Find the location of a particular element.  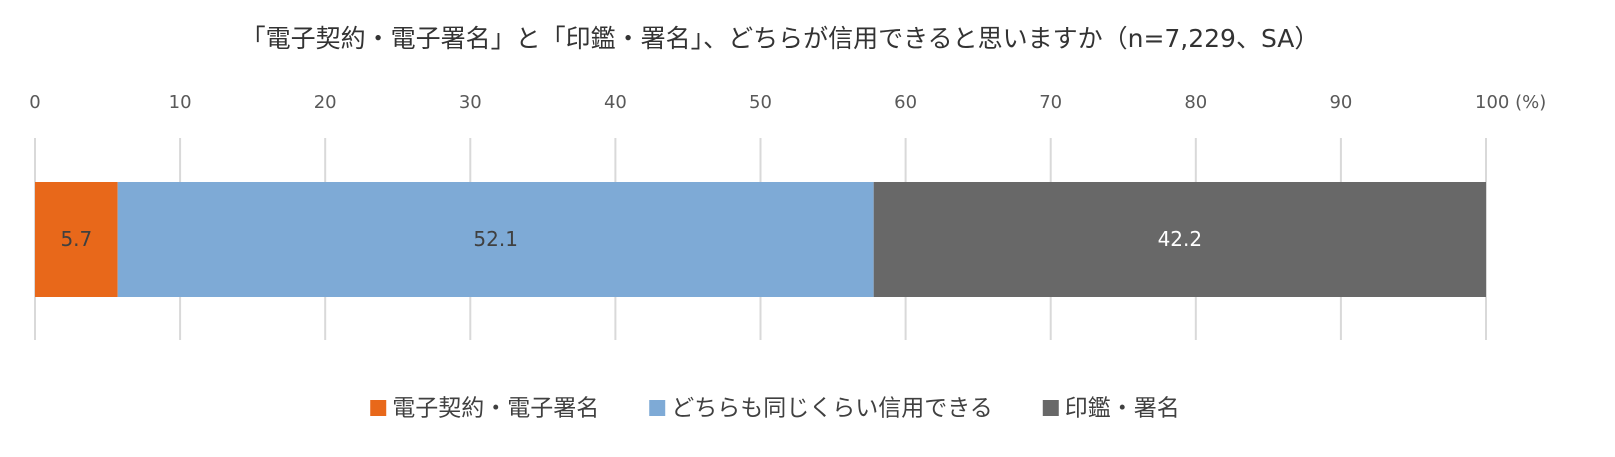

x-tick-label: 40 is located at coordinates (615, 102).